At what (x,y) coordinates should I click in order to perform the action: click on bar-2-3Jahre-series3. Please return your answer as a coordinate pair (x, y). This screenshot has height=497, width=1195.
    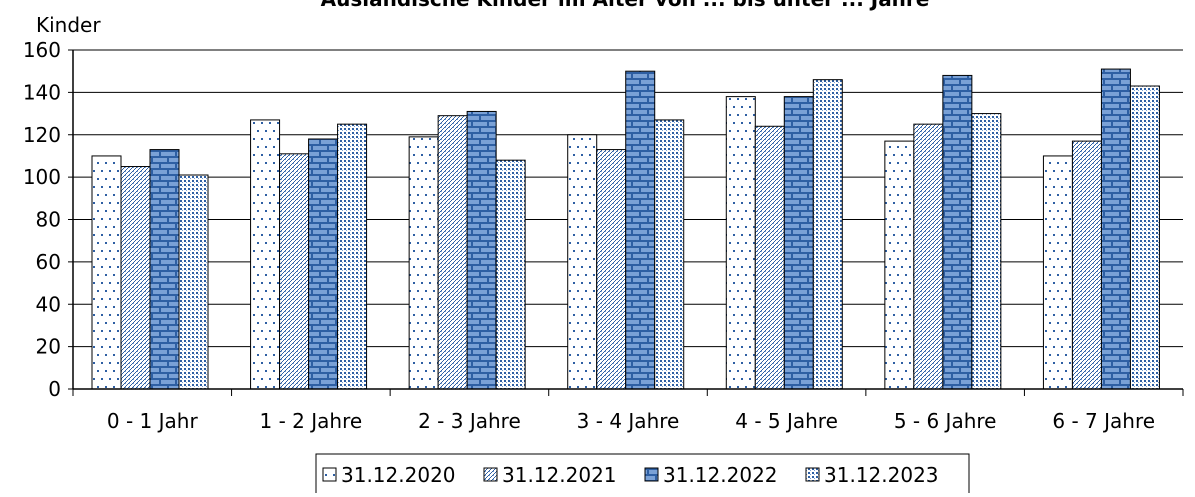
    Looking at the image, I should click on (481, 250).